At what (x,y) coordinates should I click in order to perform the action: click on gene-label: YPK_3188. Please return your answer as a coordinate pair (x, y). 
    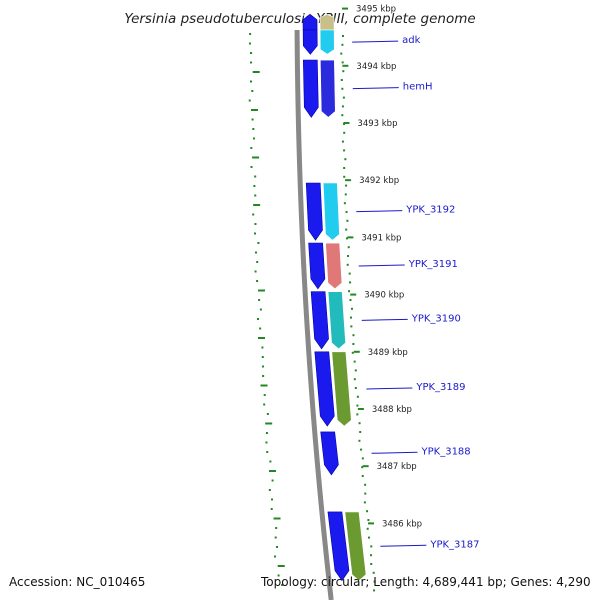
    Looking at the image, I should click on (446, 451).